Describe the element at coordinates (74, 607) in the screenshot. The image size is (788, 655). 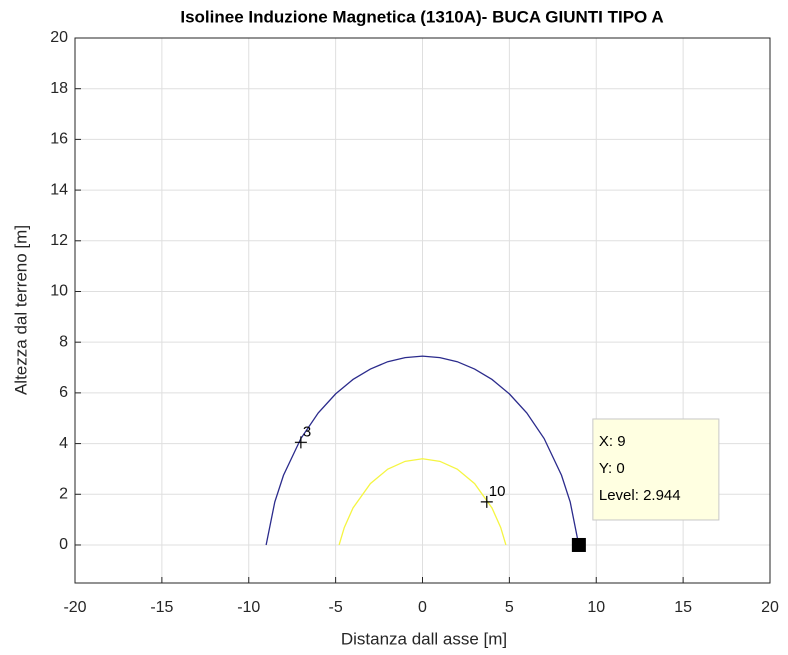
I see `x-tick-label: -20` at that location.